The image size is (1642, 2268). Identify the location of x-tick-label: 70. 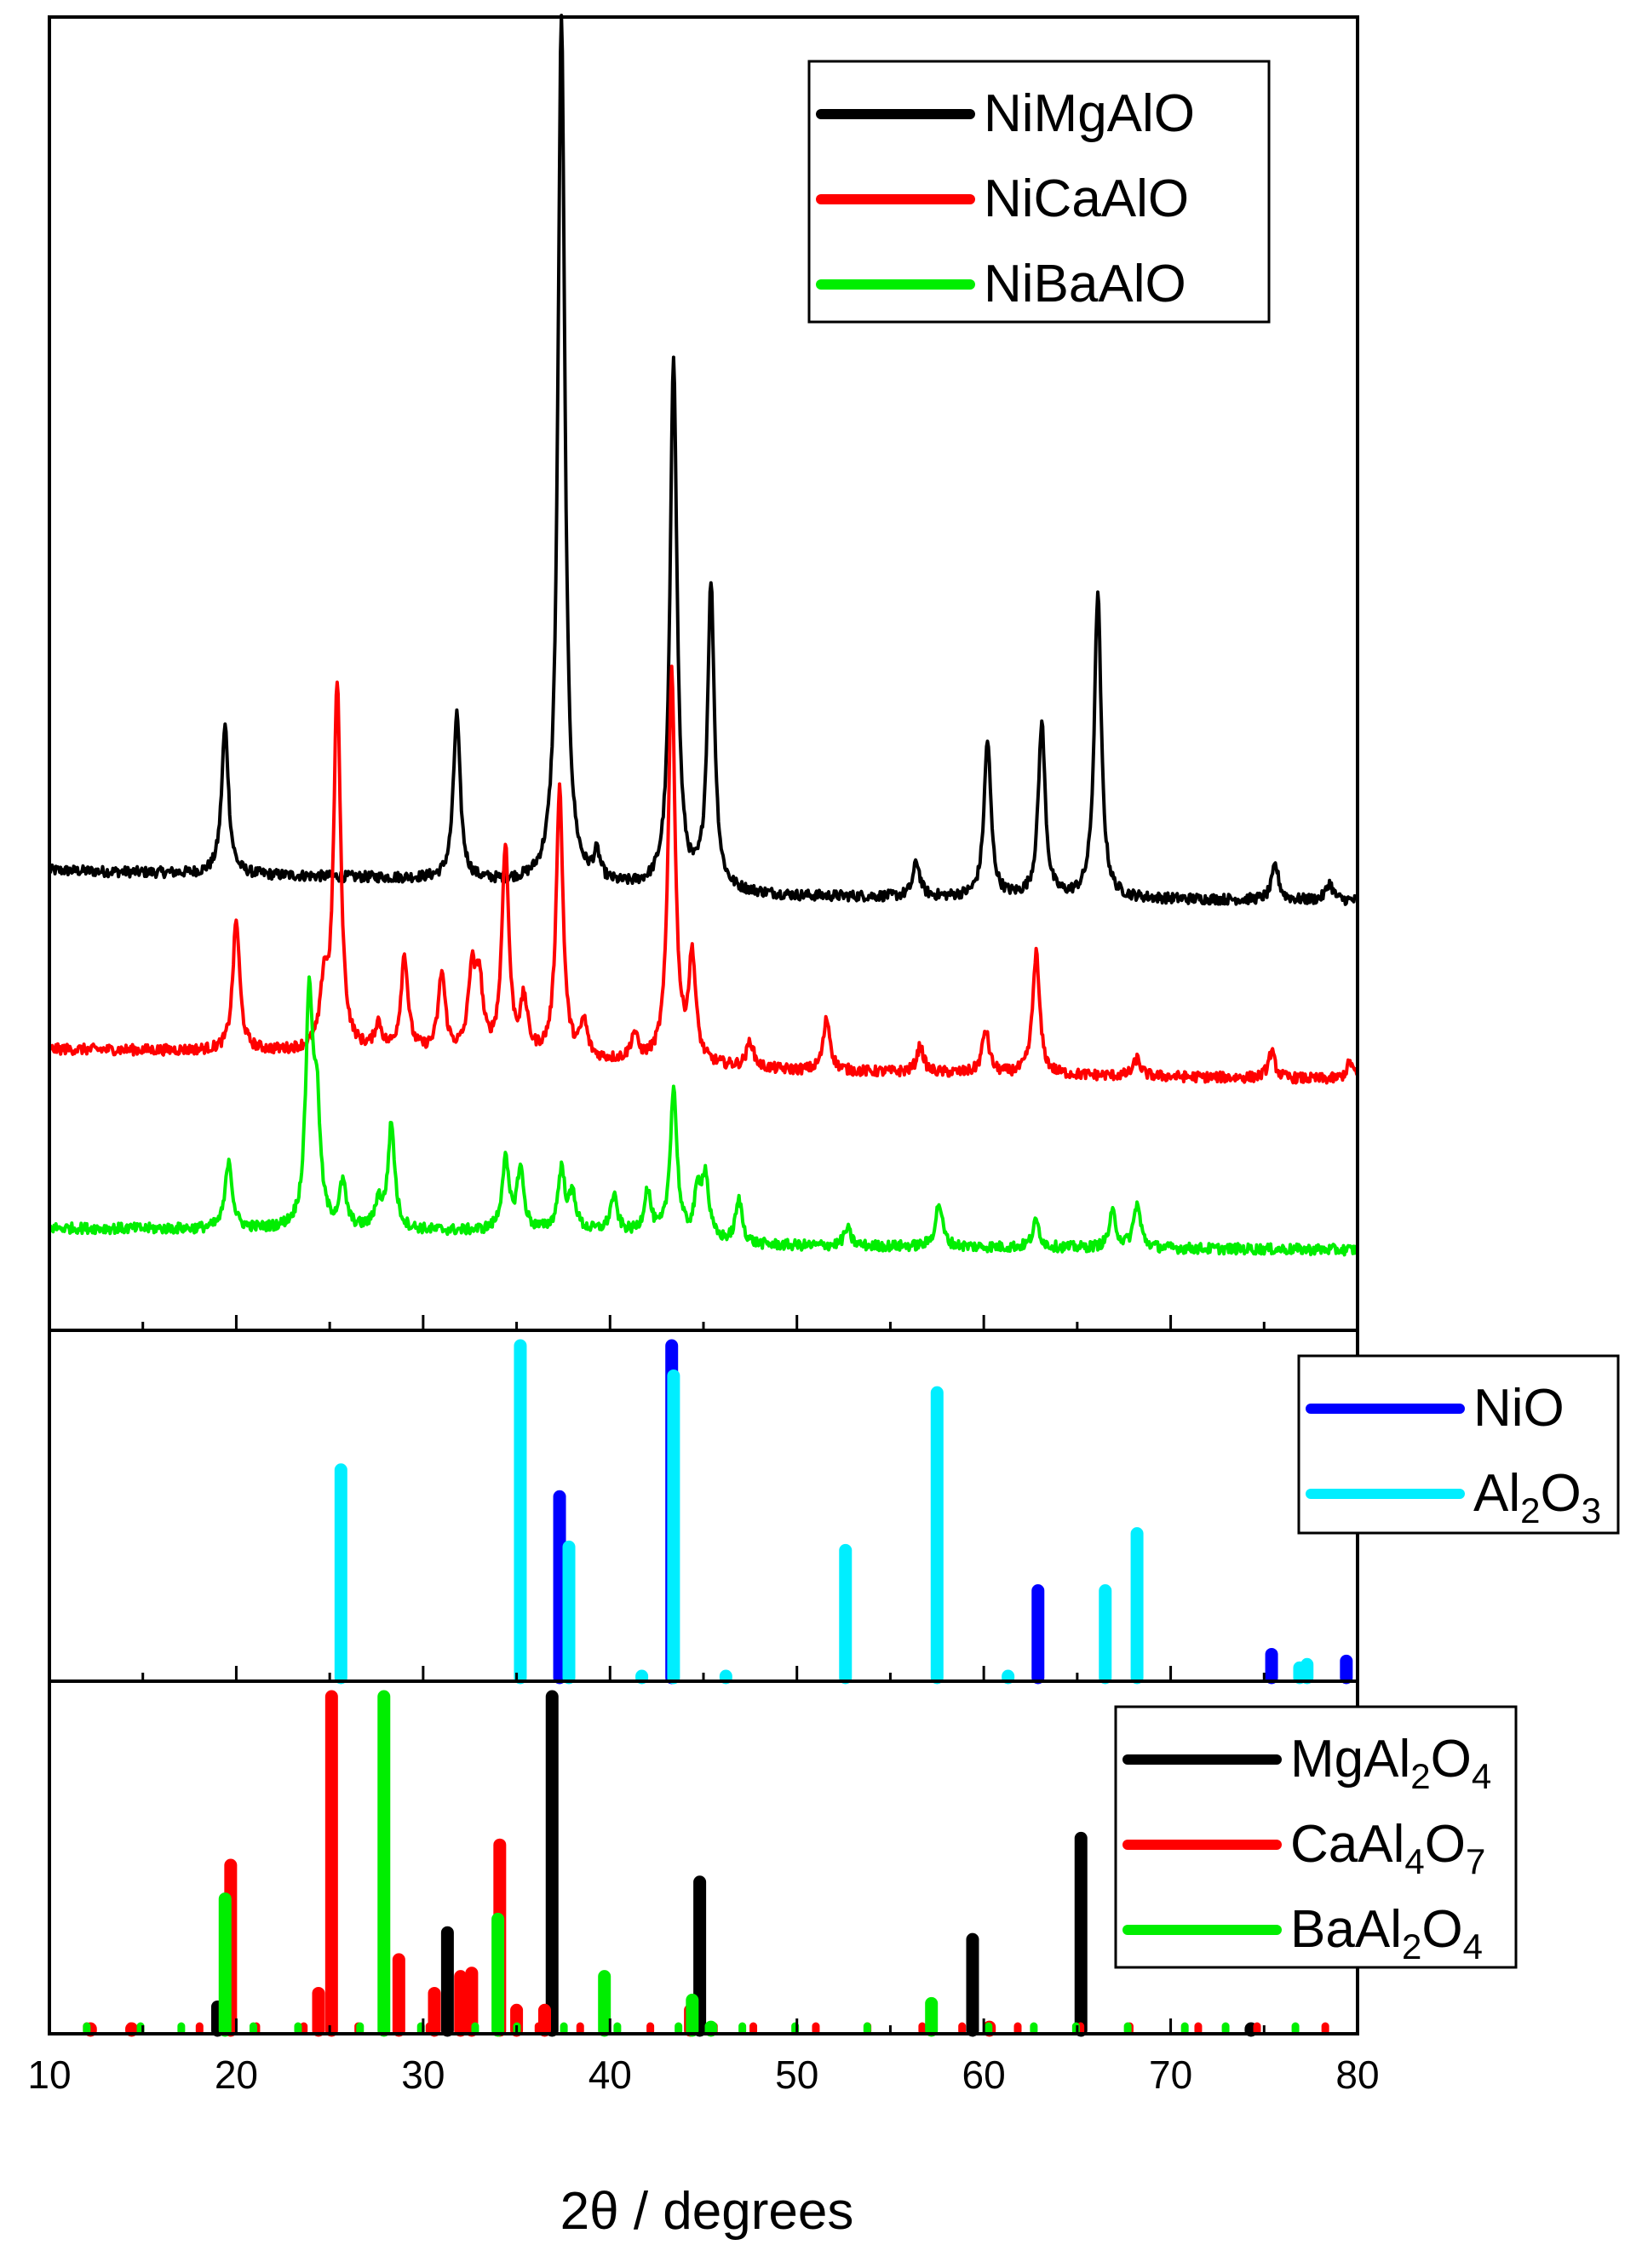
(1170, 2075).